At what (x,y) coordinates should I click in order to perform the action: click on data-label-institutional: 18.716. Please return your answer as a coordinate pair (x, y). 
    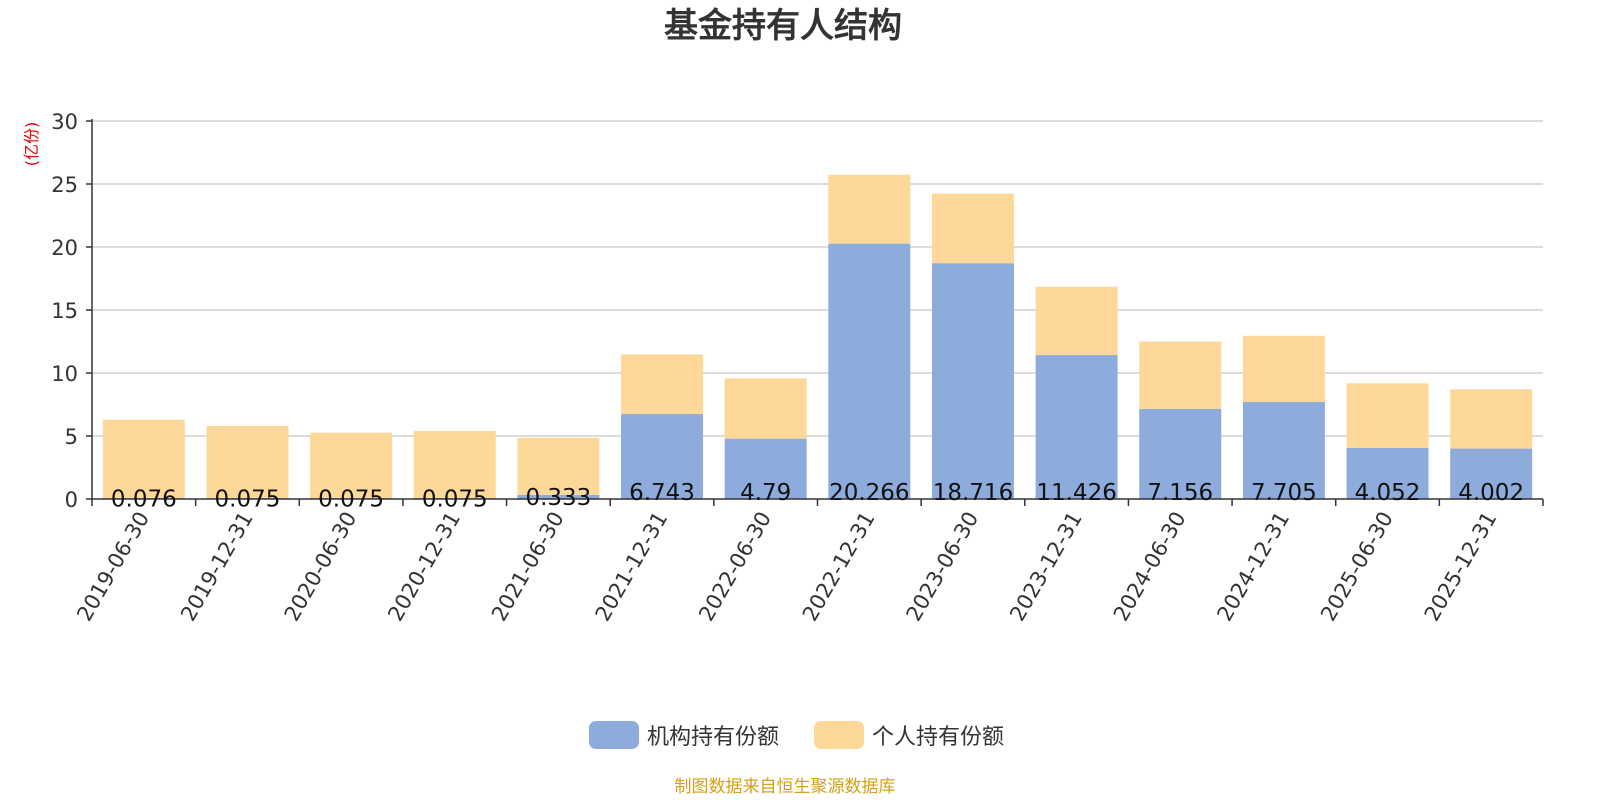
    Looking at the image, I should click on (973, 493).